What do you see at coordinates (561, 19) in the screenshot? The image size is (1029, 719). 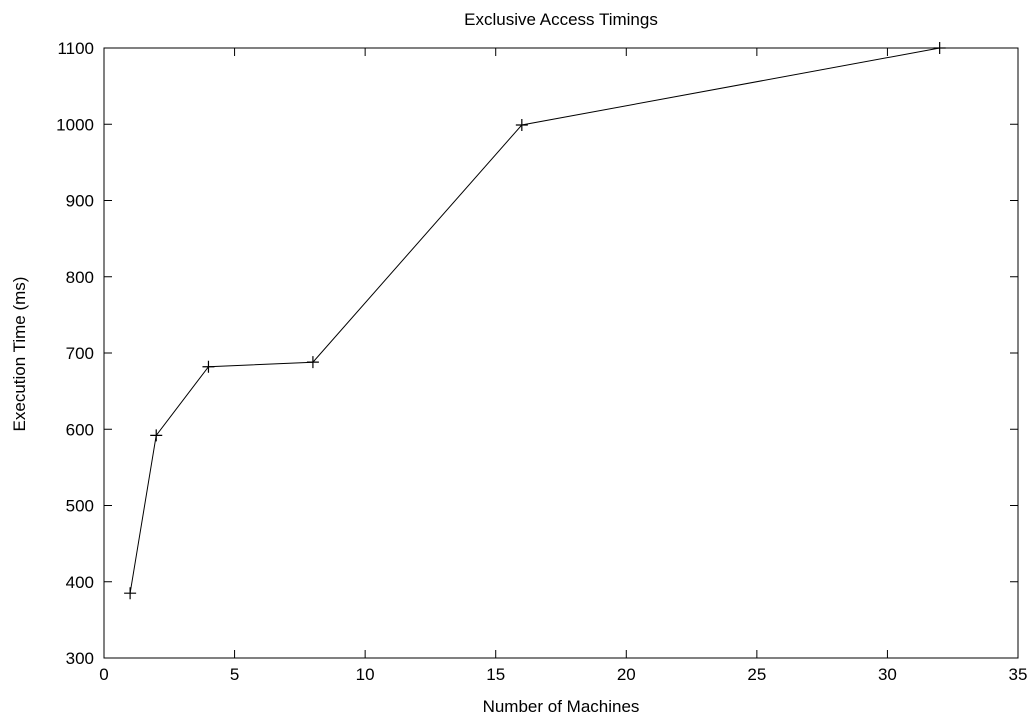 I see `chart-title: Exclusive Access Timings` at bounding box center [561, 19].